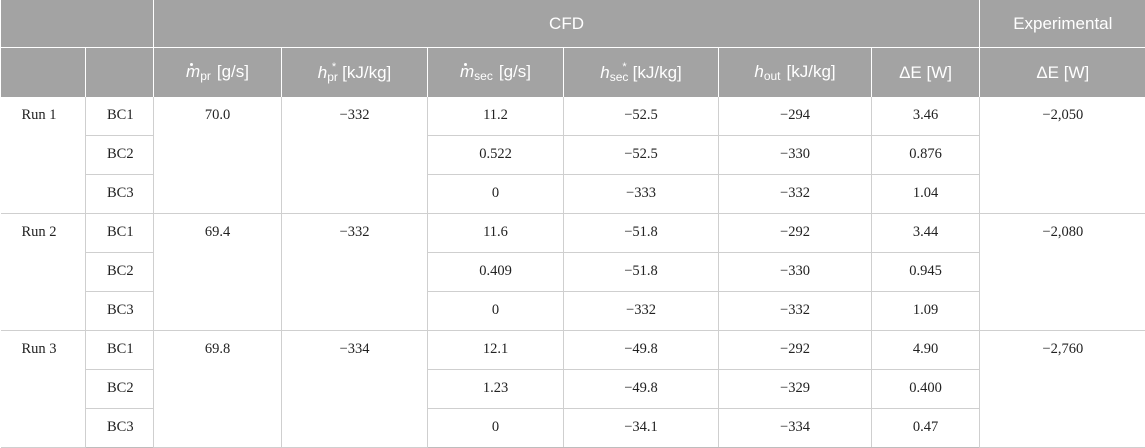 Image resolution: width=1145 pixels, height=448 pixels. Describe the element at coordinates (496, 73) in the screenshot. I see `header-col-m-sec: msec[g/s]` at that location.